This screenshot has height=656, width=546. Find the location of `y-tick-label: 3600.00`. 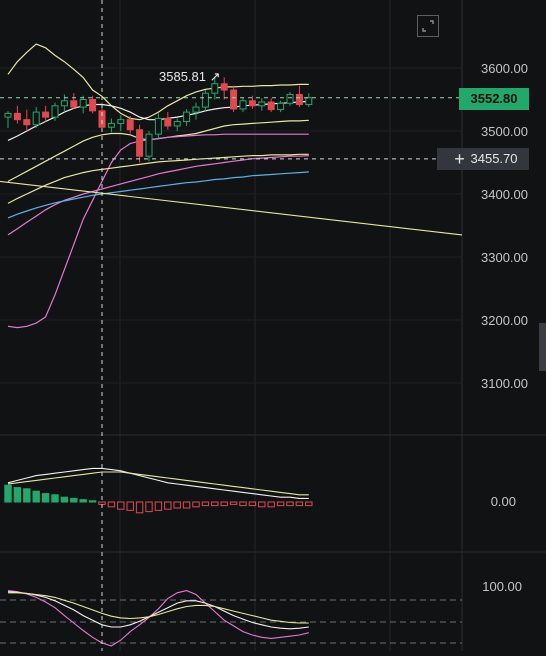

y-tick-label: 3600.00 is located at coordinates (504, 68).